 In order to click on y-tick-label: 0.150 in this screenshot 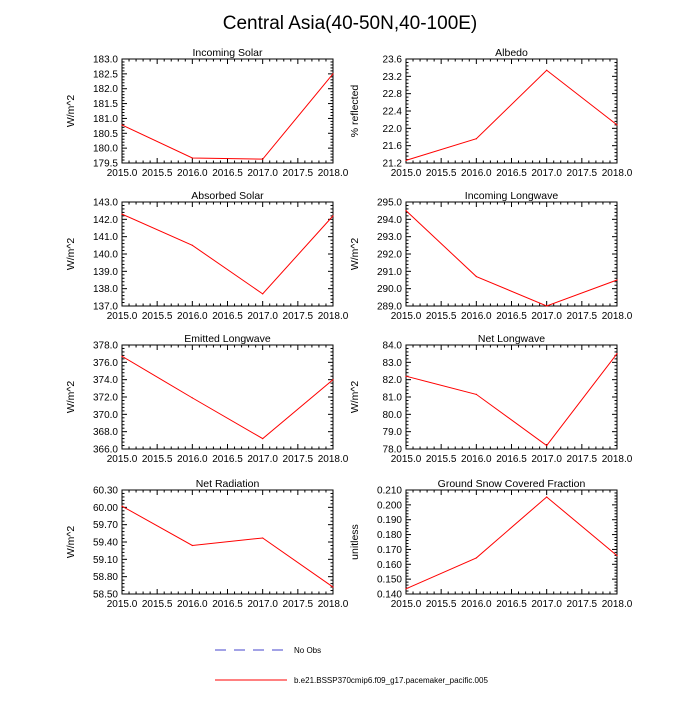, I will do `click(389, 580)`.